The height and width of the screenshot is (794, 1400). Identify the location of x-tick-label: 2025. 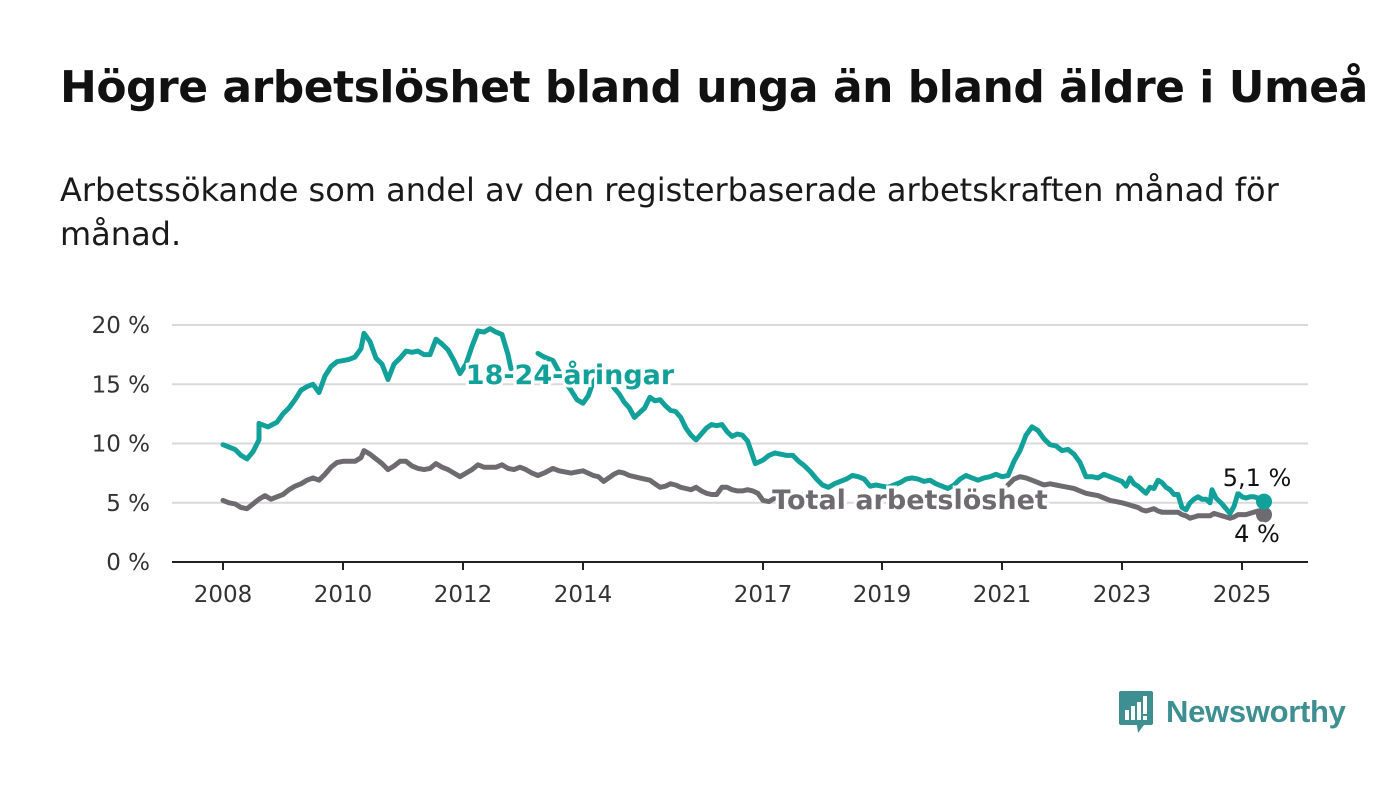
(1242, 595).